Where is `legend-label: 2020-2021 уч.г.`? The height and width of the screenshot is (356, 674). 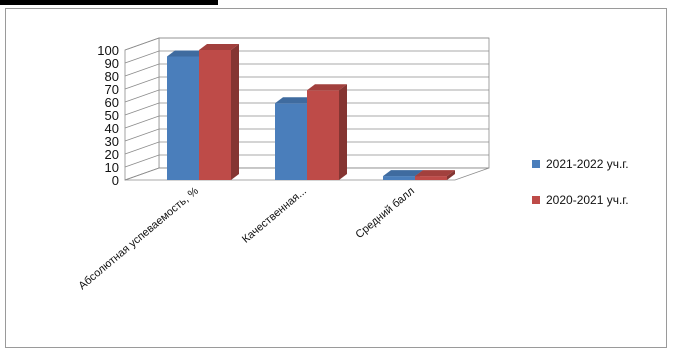 legend-label: 2020-2021 уч.г. is located at coordinates (587, 200).